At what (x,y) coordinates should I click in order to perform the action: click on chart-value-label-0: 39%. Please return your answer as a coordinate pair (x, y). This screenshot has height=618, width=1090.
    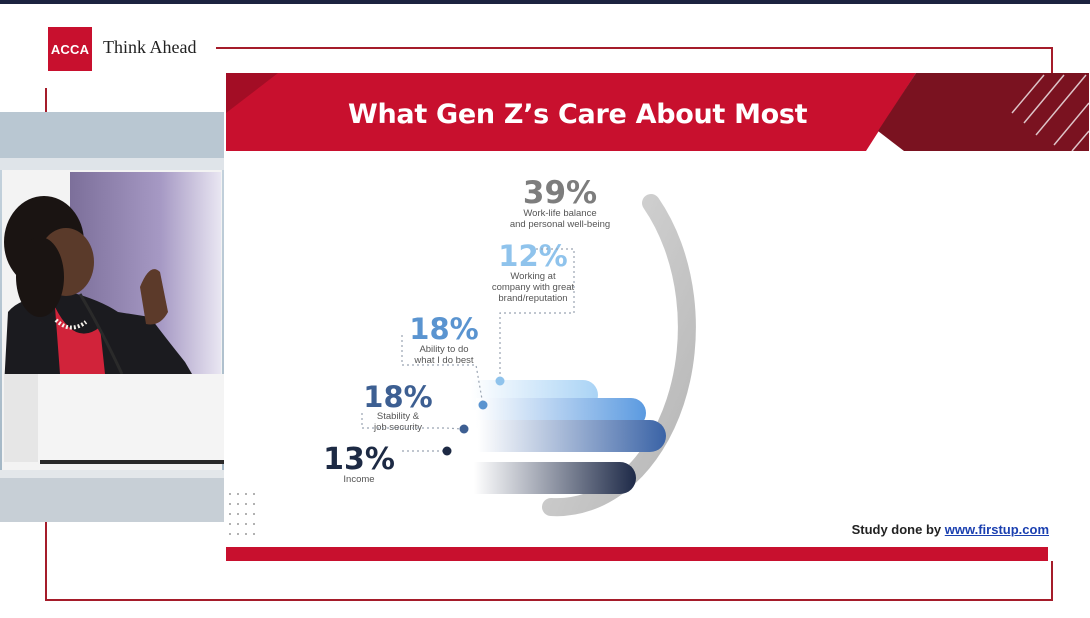
    Looking at the image, I should click on (560, 193).